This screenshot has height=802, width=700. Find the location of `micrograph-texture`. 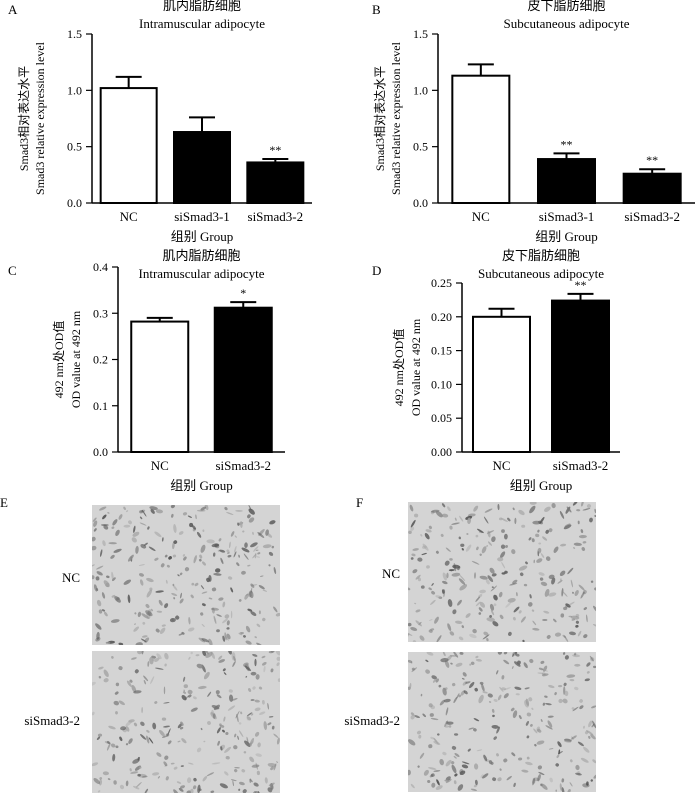

micrograph-texture is located at coordinates (502, 572).